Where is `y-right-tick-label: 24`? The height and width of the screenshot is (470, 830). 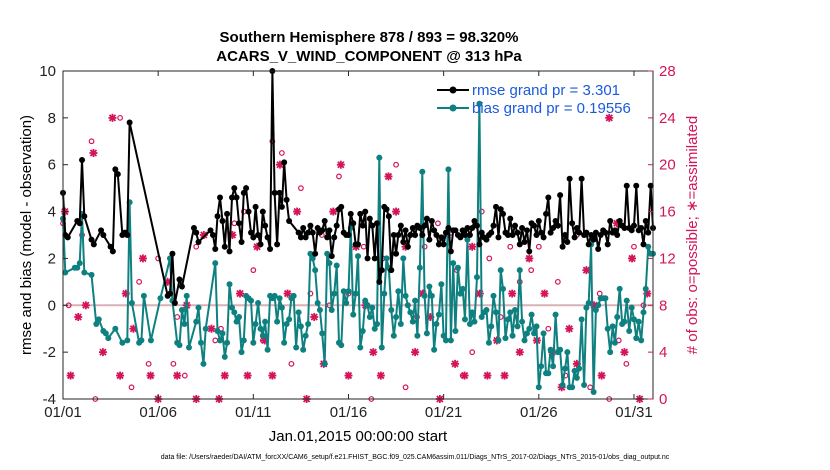
y-right-tick-label: 24 is located at coordinates (667, 118).